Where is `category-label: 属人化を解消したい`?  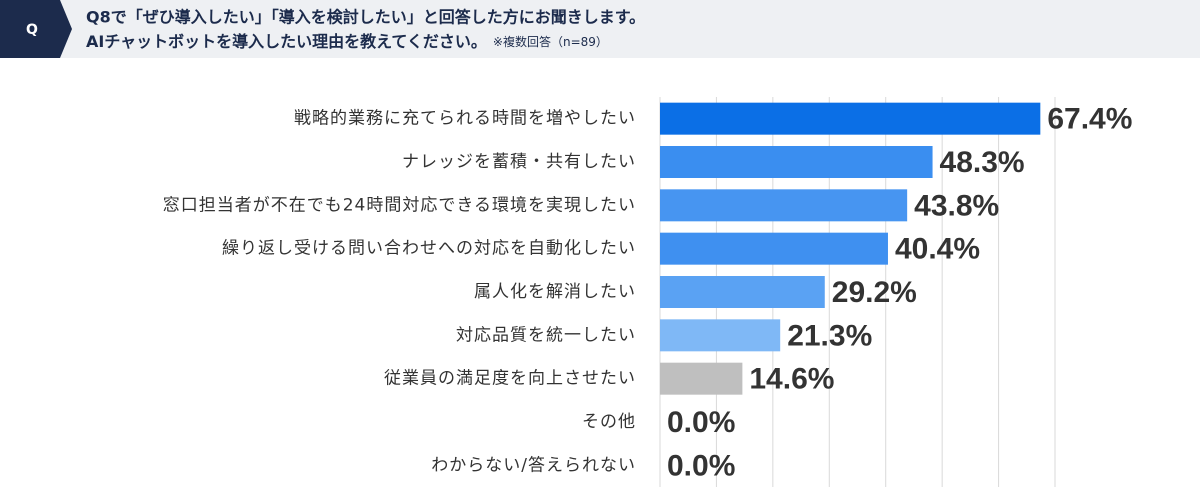
category-label: 属人化を解消したい is located at coordinates (555, 292).